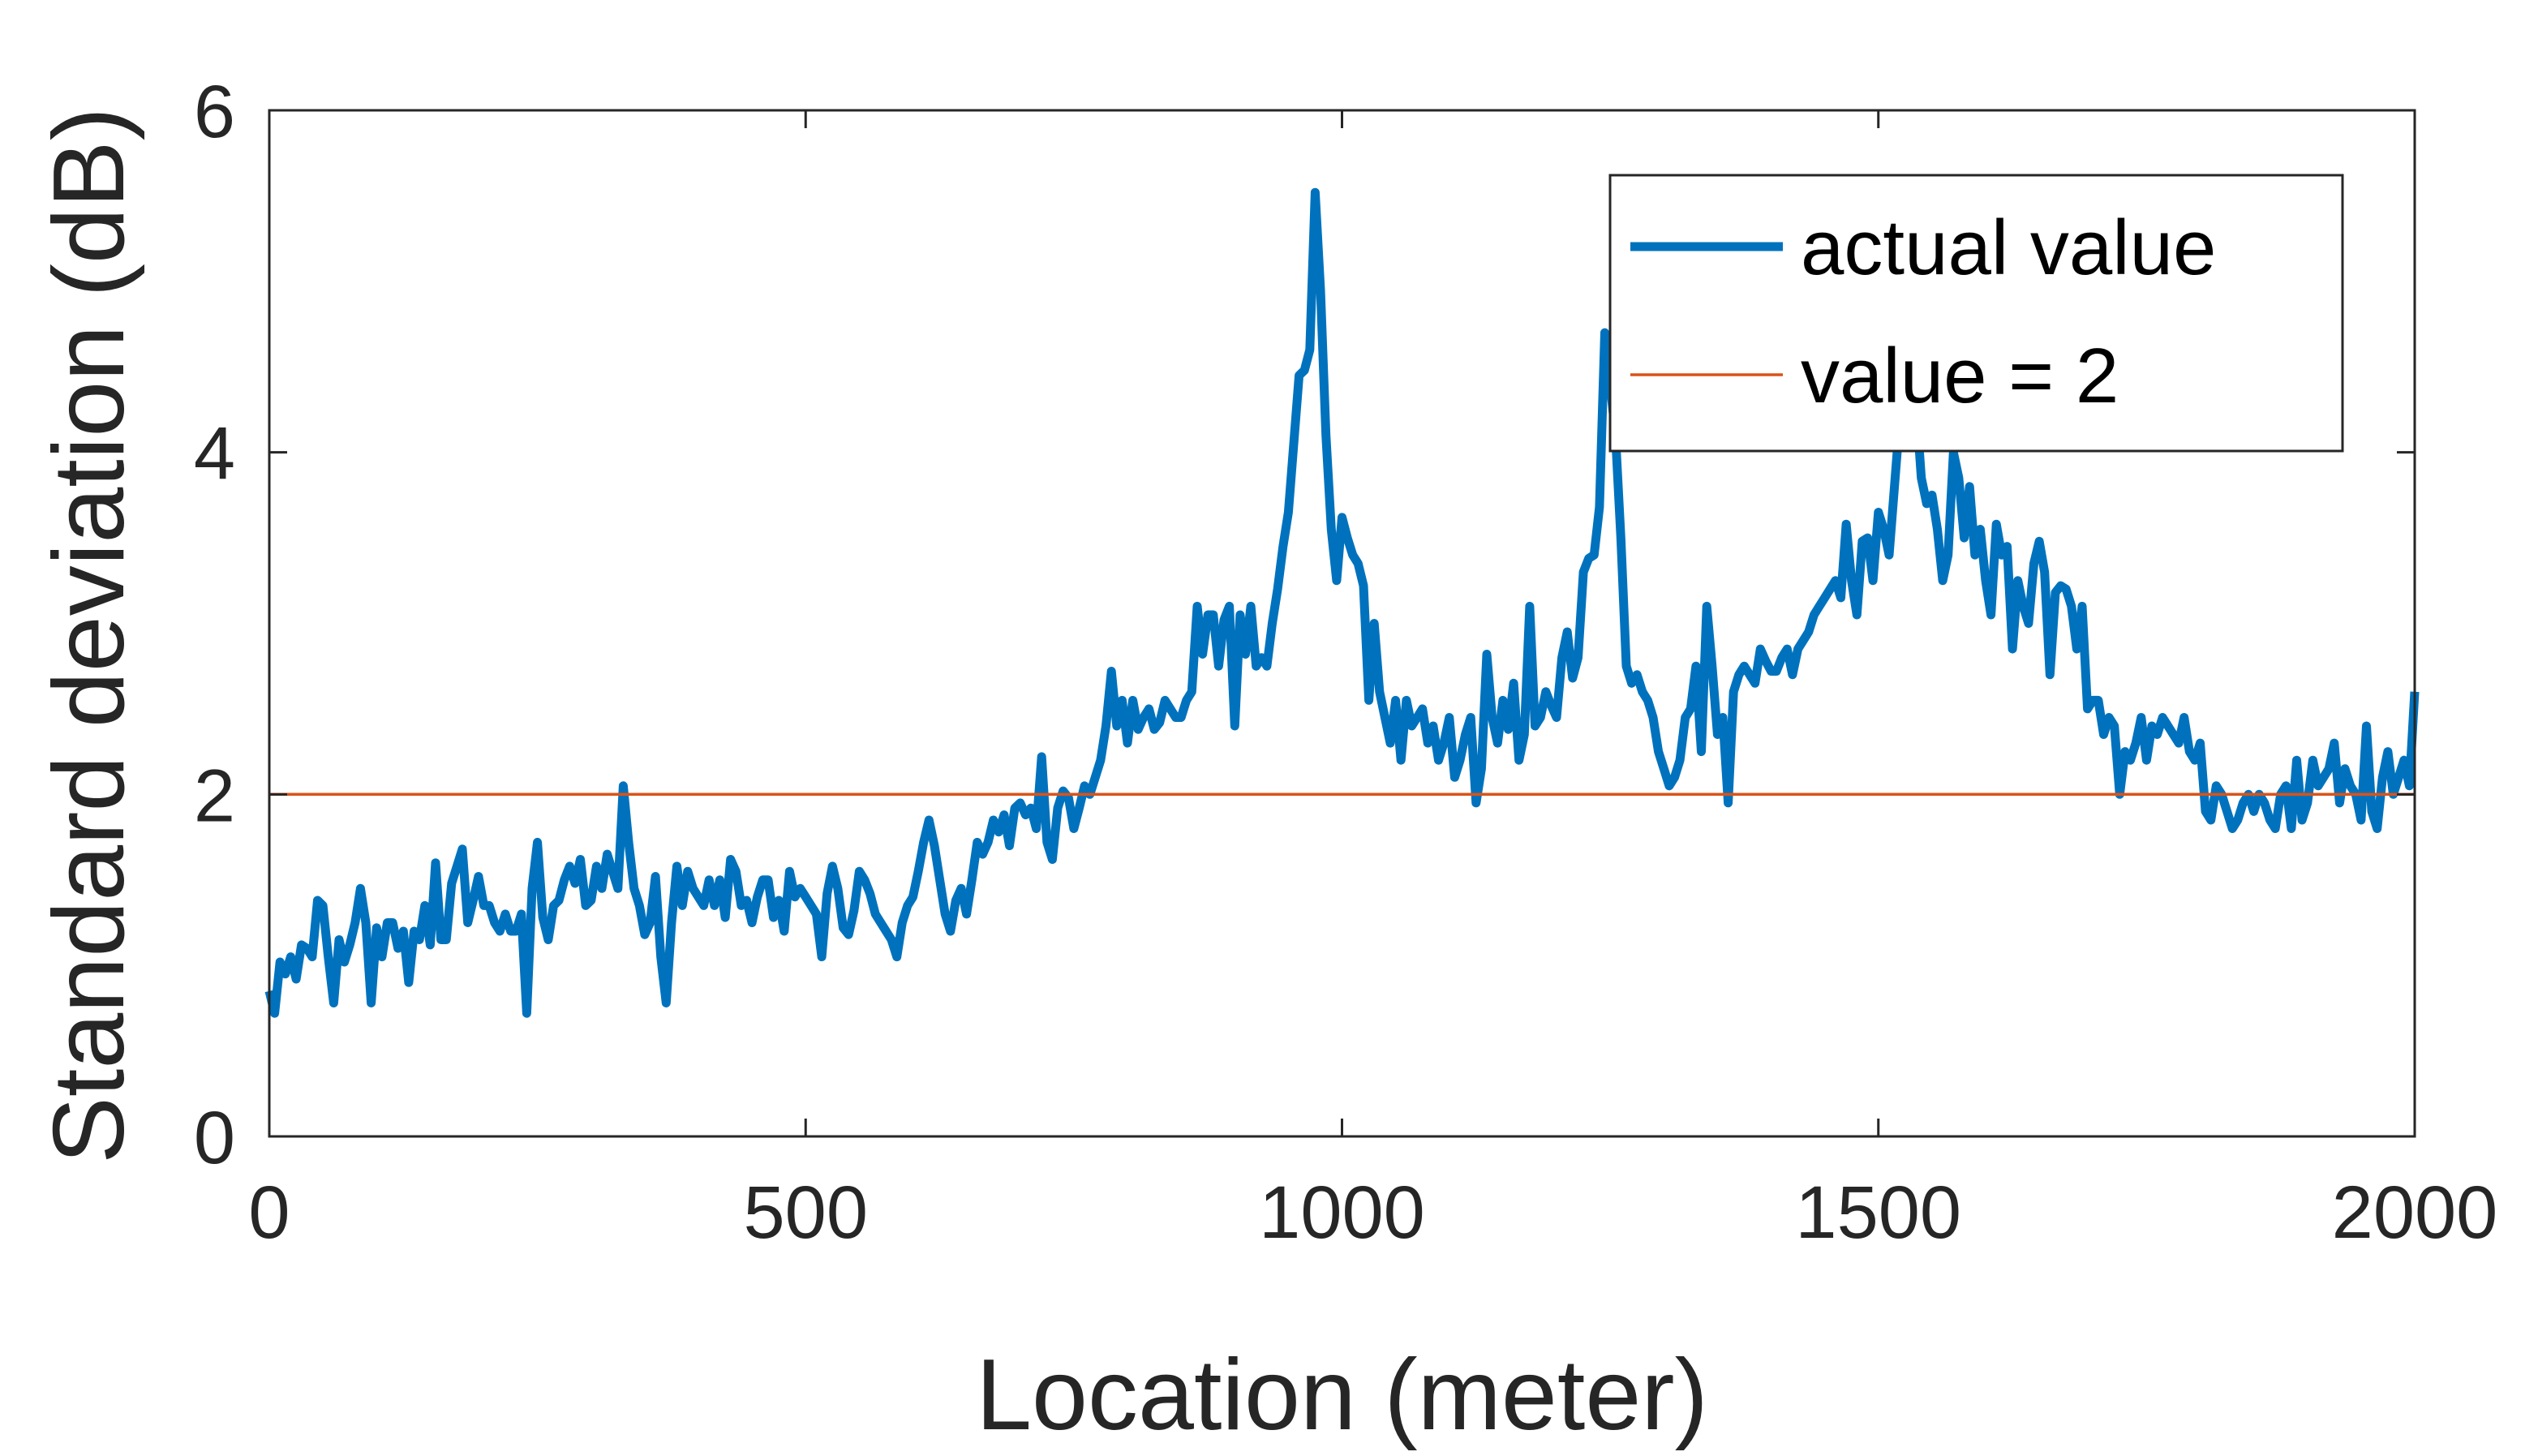 Image resolution: width=2538 pixels, height=1456 pixels. I want to click on y-tick-label: 4, so click(214, 454).